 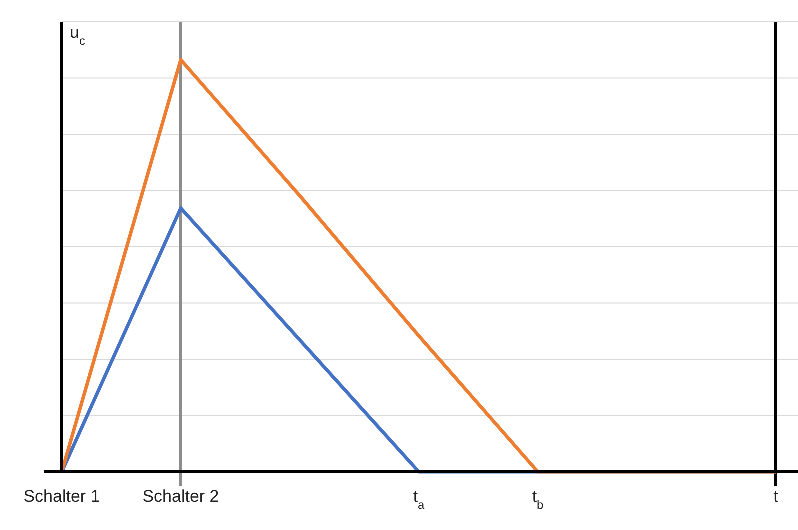 What do you see at coordinates (181, 496) in the screenshot?
I see `x-tick-label: Schalter 2` at bounding box center [181, 496].